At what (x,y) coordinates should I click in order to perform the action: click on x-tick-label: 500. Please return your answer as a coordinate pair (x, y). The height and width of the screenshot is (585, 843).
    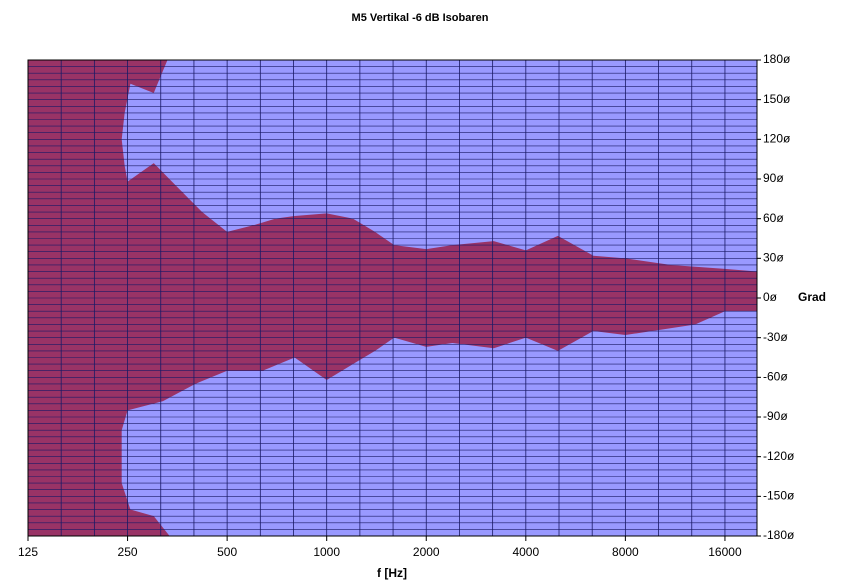
    Looking at the image, I should click on (227, 552).